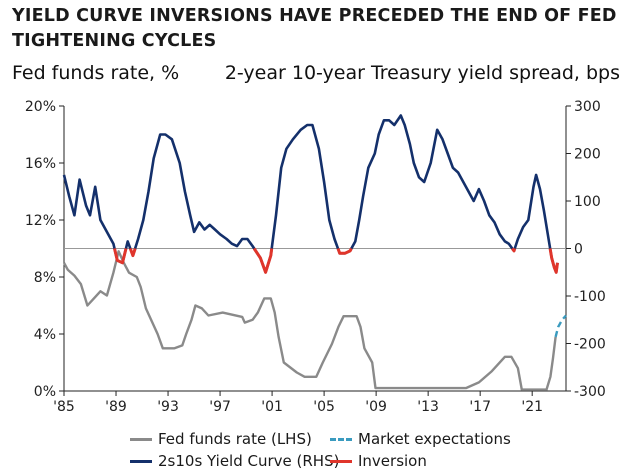  What do you see at coordinates (590, 297) in the screenshot?
I see `right-tick-label: -100` at bounding box center [590, 297].